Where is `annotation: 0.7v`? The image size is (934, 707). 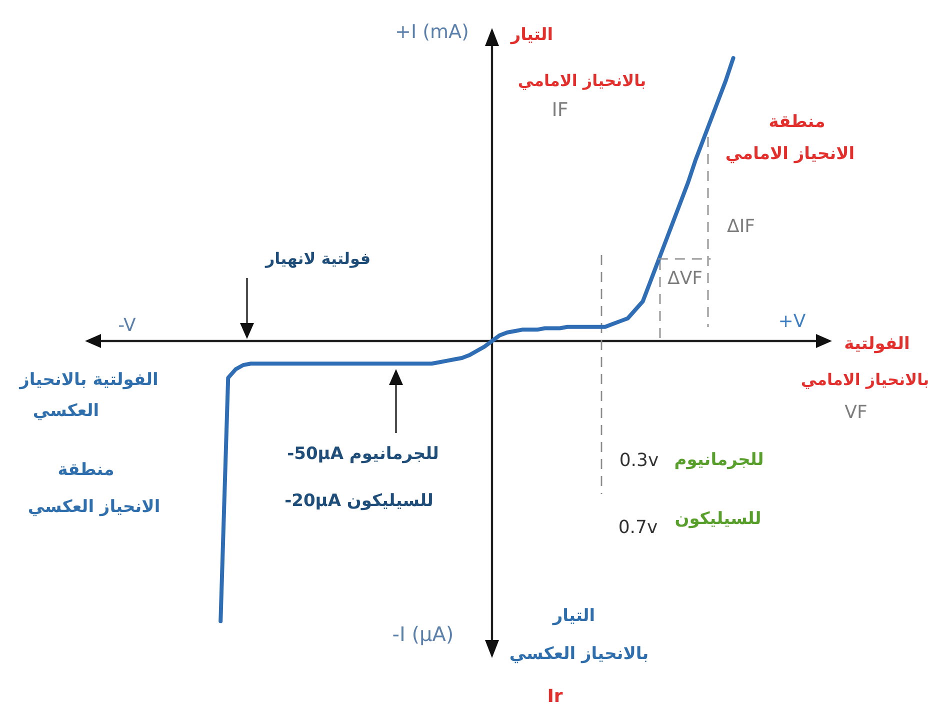 annotation: 0.7v is located at coordinates (638, 527).